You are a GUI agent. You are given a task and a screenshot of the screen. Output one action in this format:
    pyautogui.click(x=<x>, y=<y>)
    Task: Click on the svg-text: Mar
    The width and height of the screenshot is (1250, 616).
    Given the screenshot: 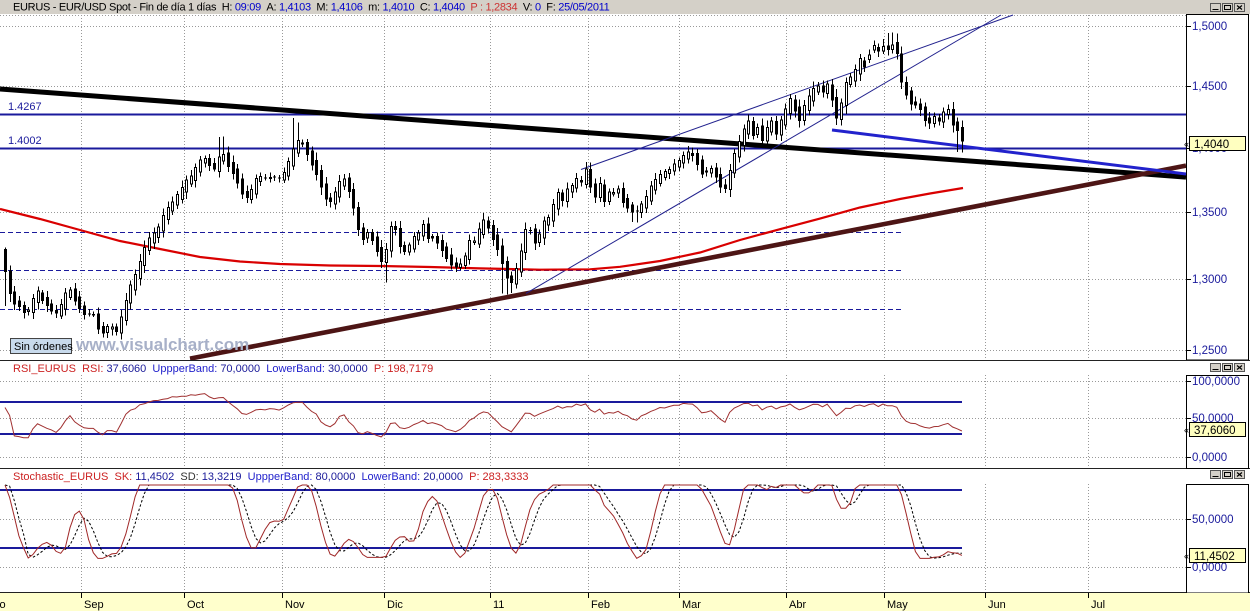 What is the action you would take?
    pyautogui.click(x=691, y=605)
    